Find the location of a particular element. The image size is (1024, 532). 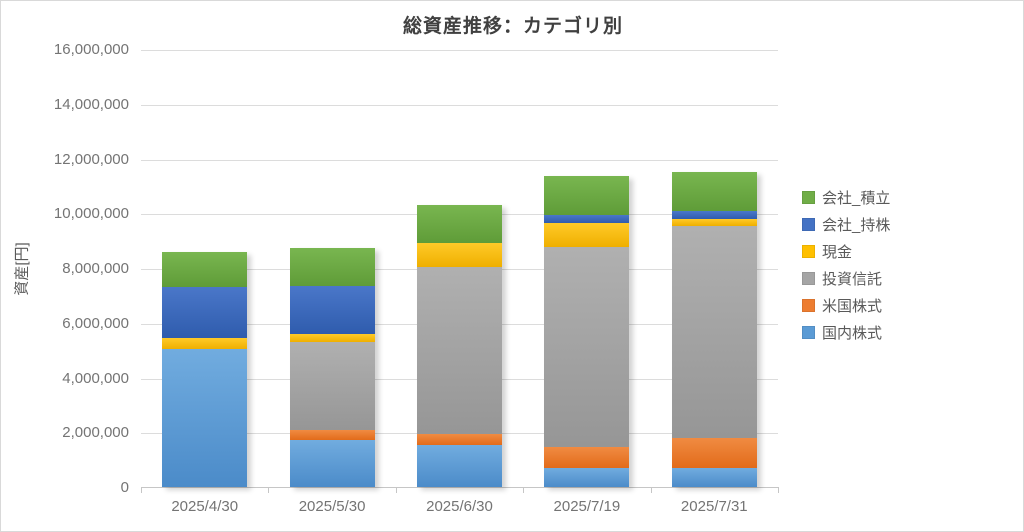

legend-label: 会社_持株 is located at coordinates (856, 225).